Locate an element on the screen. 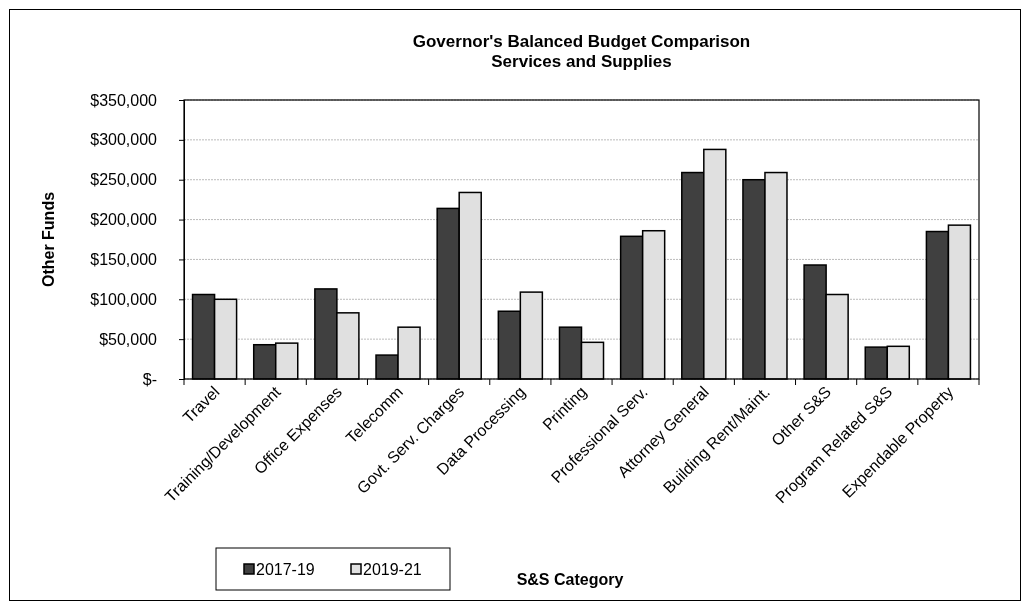 Image resolution: width=1031 pixels, height=610 pixels. y-axis-title: Other Funds is located at coordinates (48, 239).